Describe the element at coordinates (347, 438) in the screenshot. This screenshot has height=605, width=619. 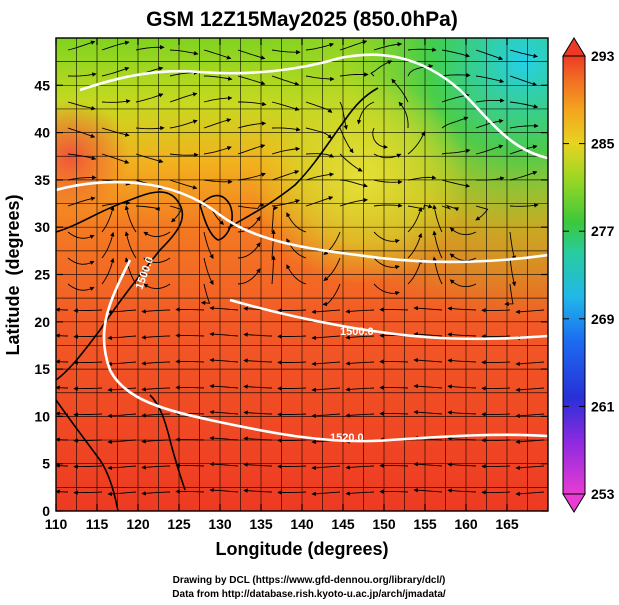
I see `contour-label-1520: 1520.0` at that location.